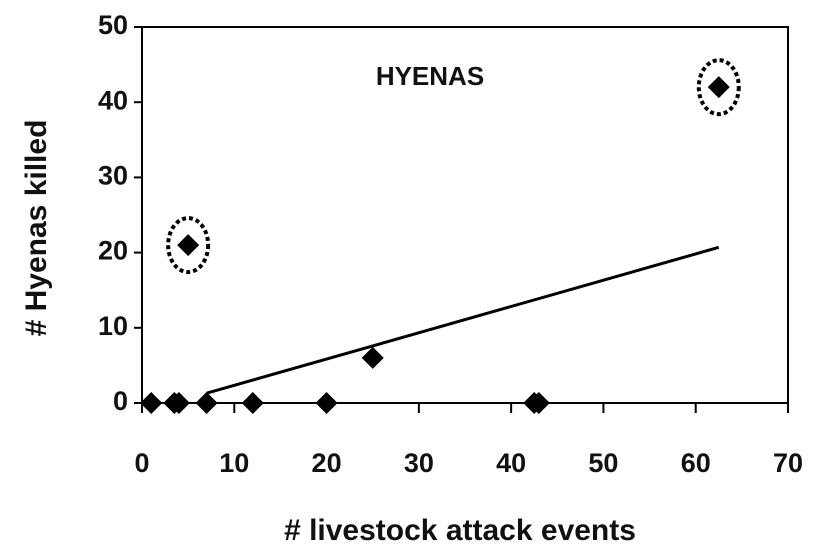  What do you see at coordinates (603, 463) in the screenshot?
I see `x-tick-label: 50` at bounding box center [603, 463].